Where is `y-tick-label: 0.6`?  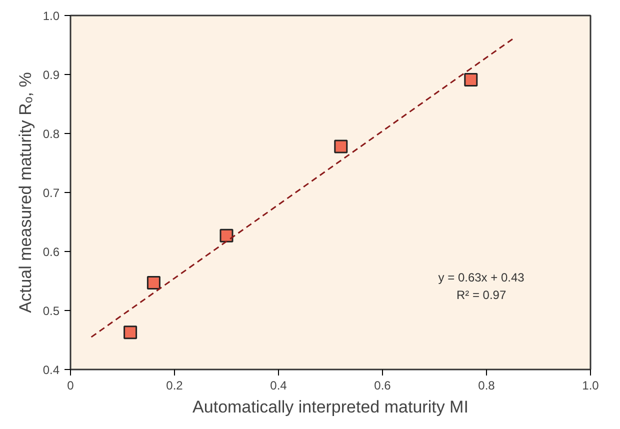 y-tick-label: 0.6 is located at coordinates (51, 252).